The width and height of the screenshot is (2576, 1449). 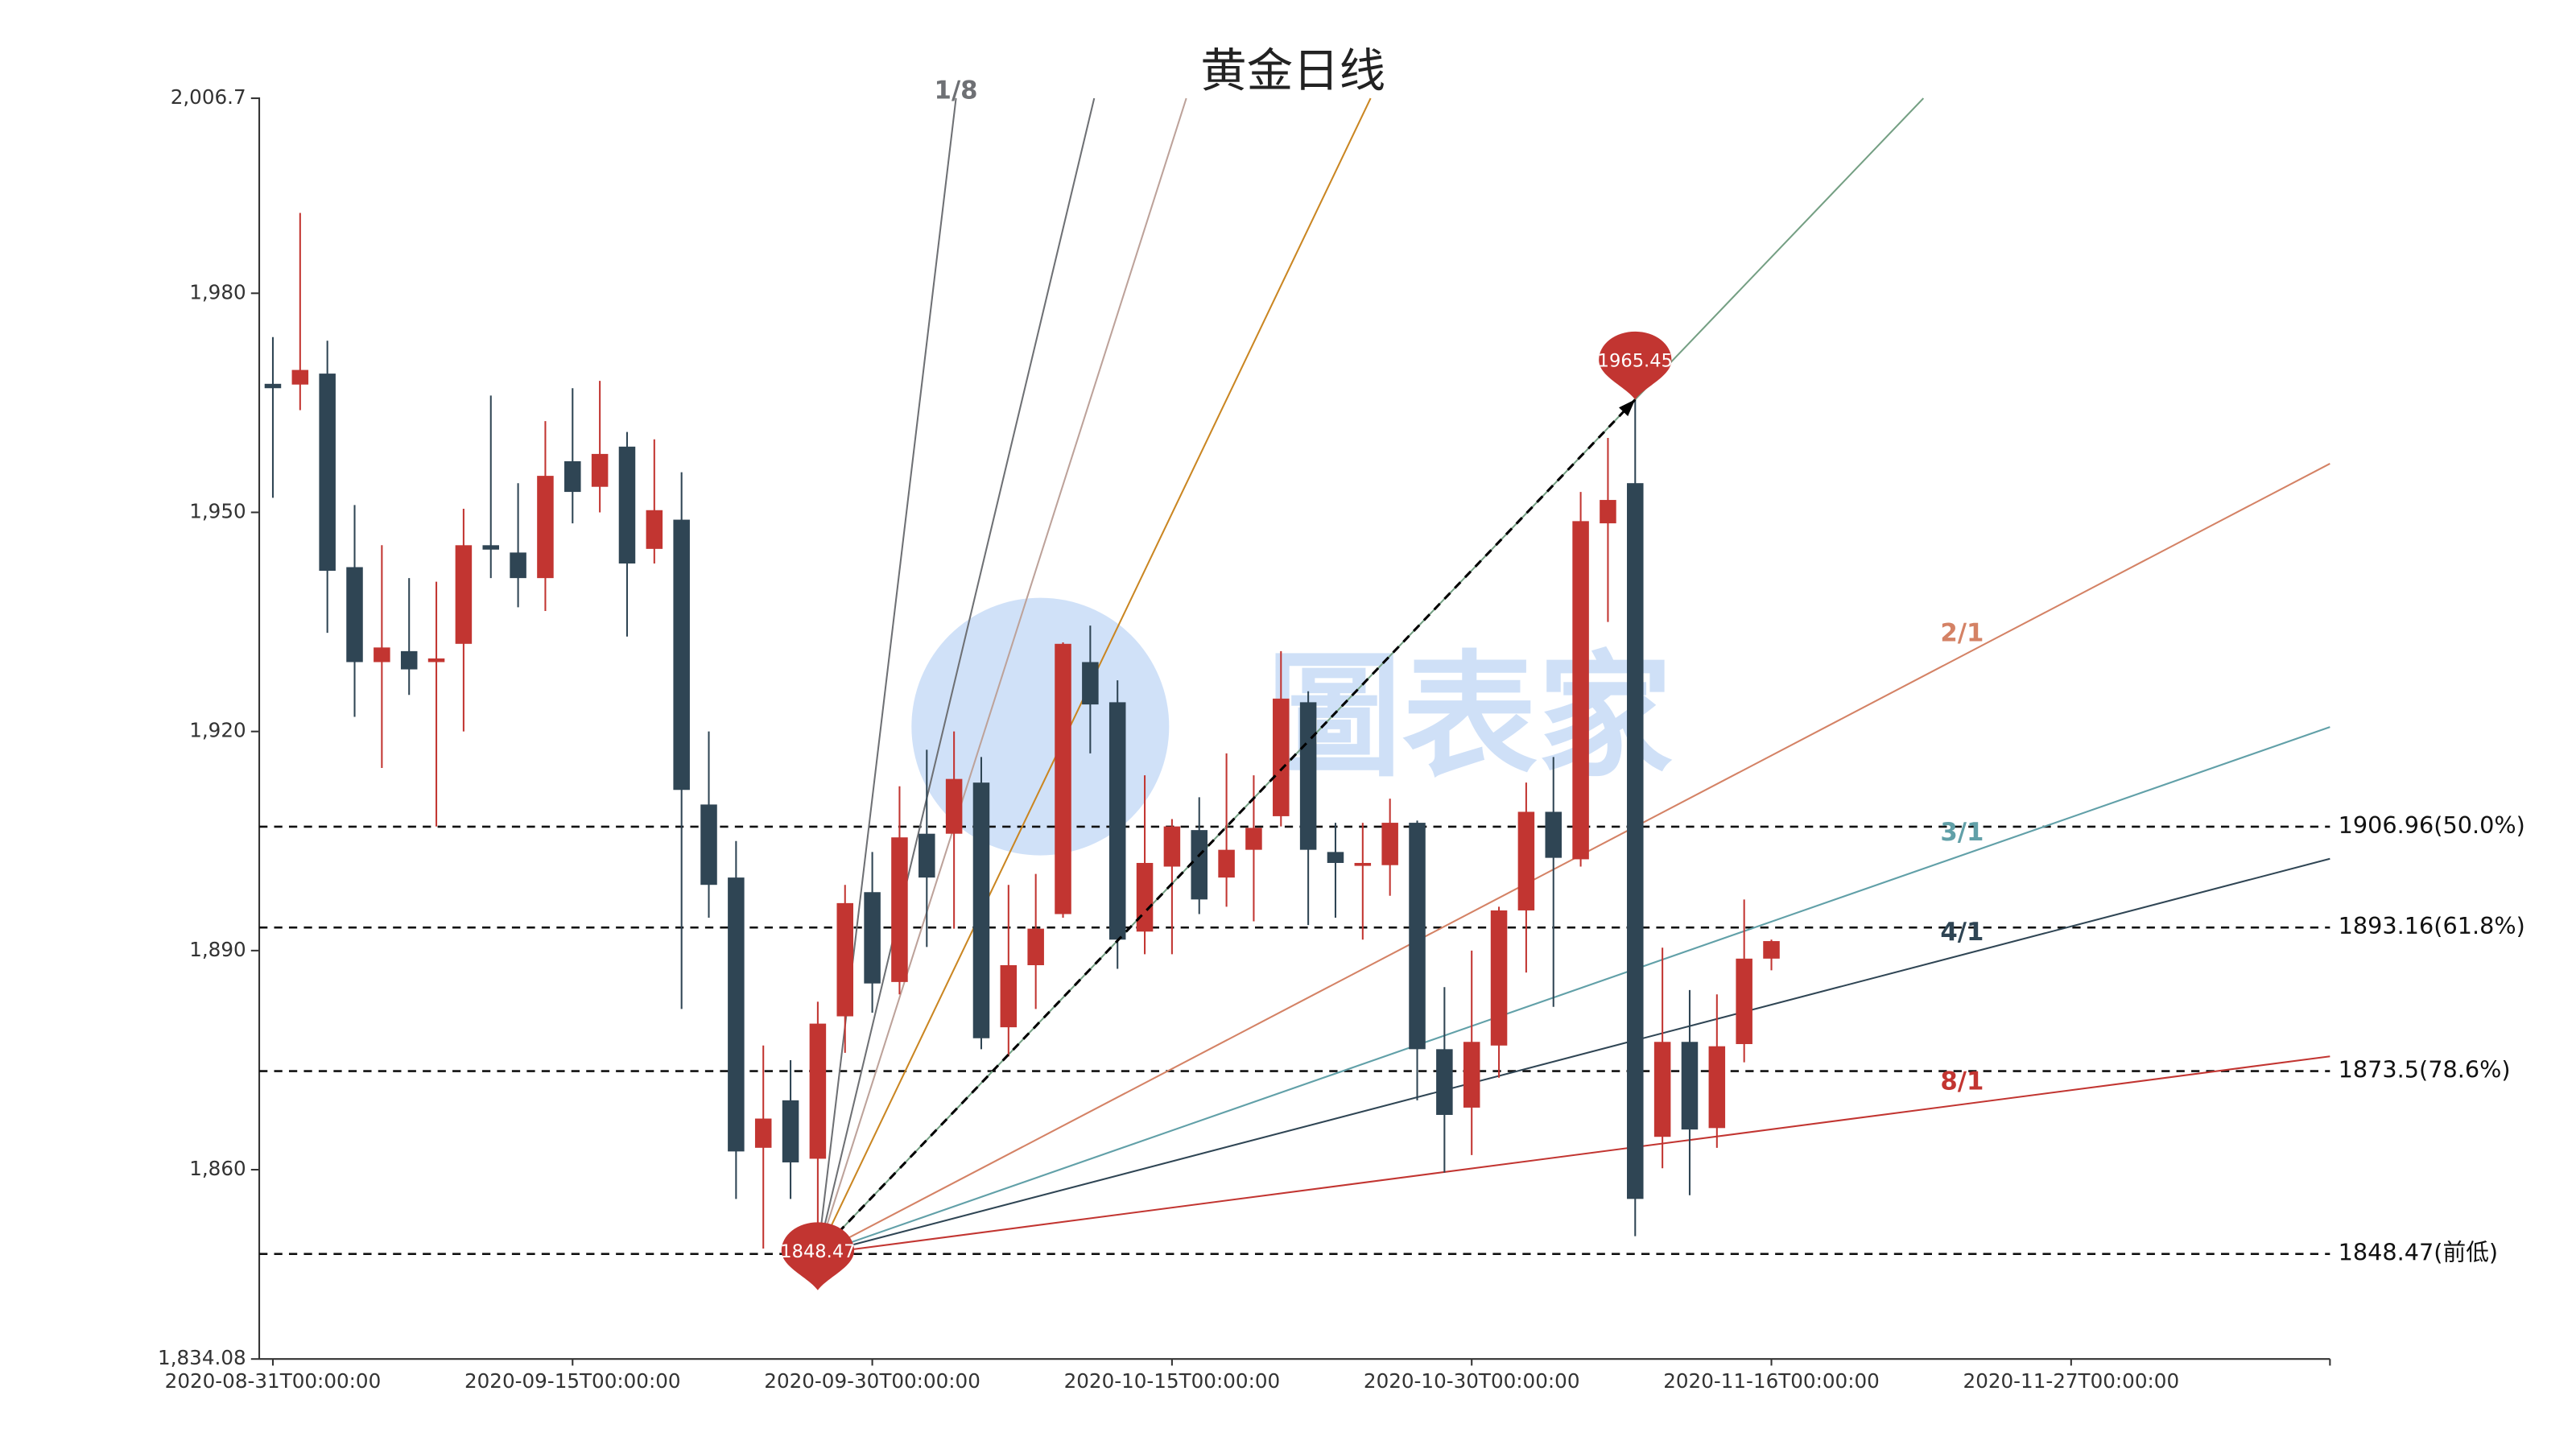 What do you see at coordinates (572, 1381) in the screenshot?
I see `x-tick-label: 2020-09-15T00:00:00` at bounding box center [572, 1381].